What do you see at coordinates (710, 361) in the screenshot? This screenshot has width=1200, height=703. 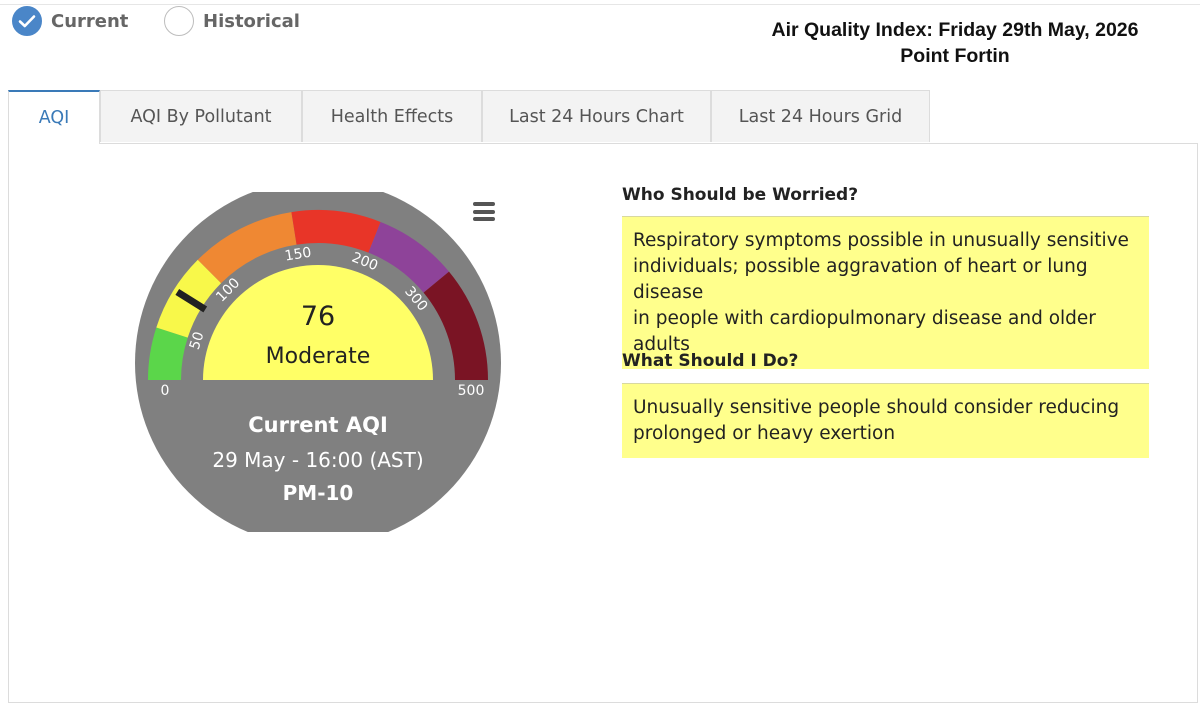 I see `what-heading: What Should I Do?` at bounding box center [710, 361].